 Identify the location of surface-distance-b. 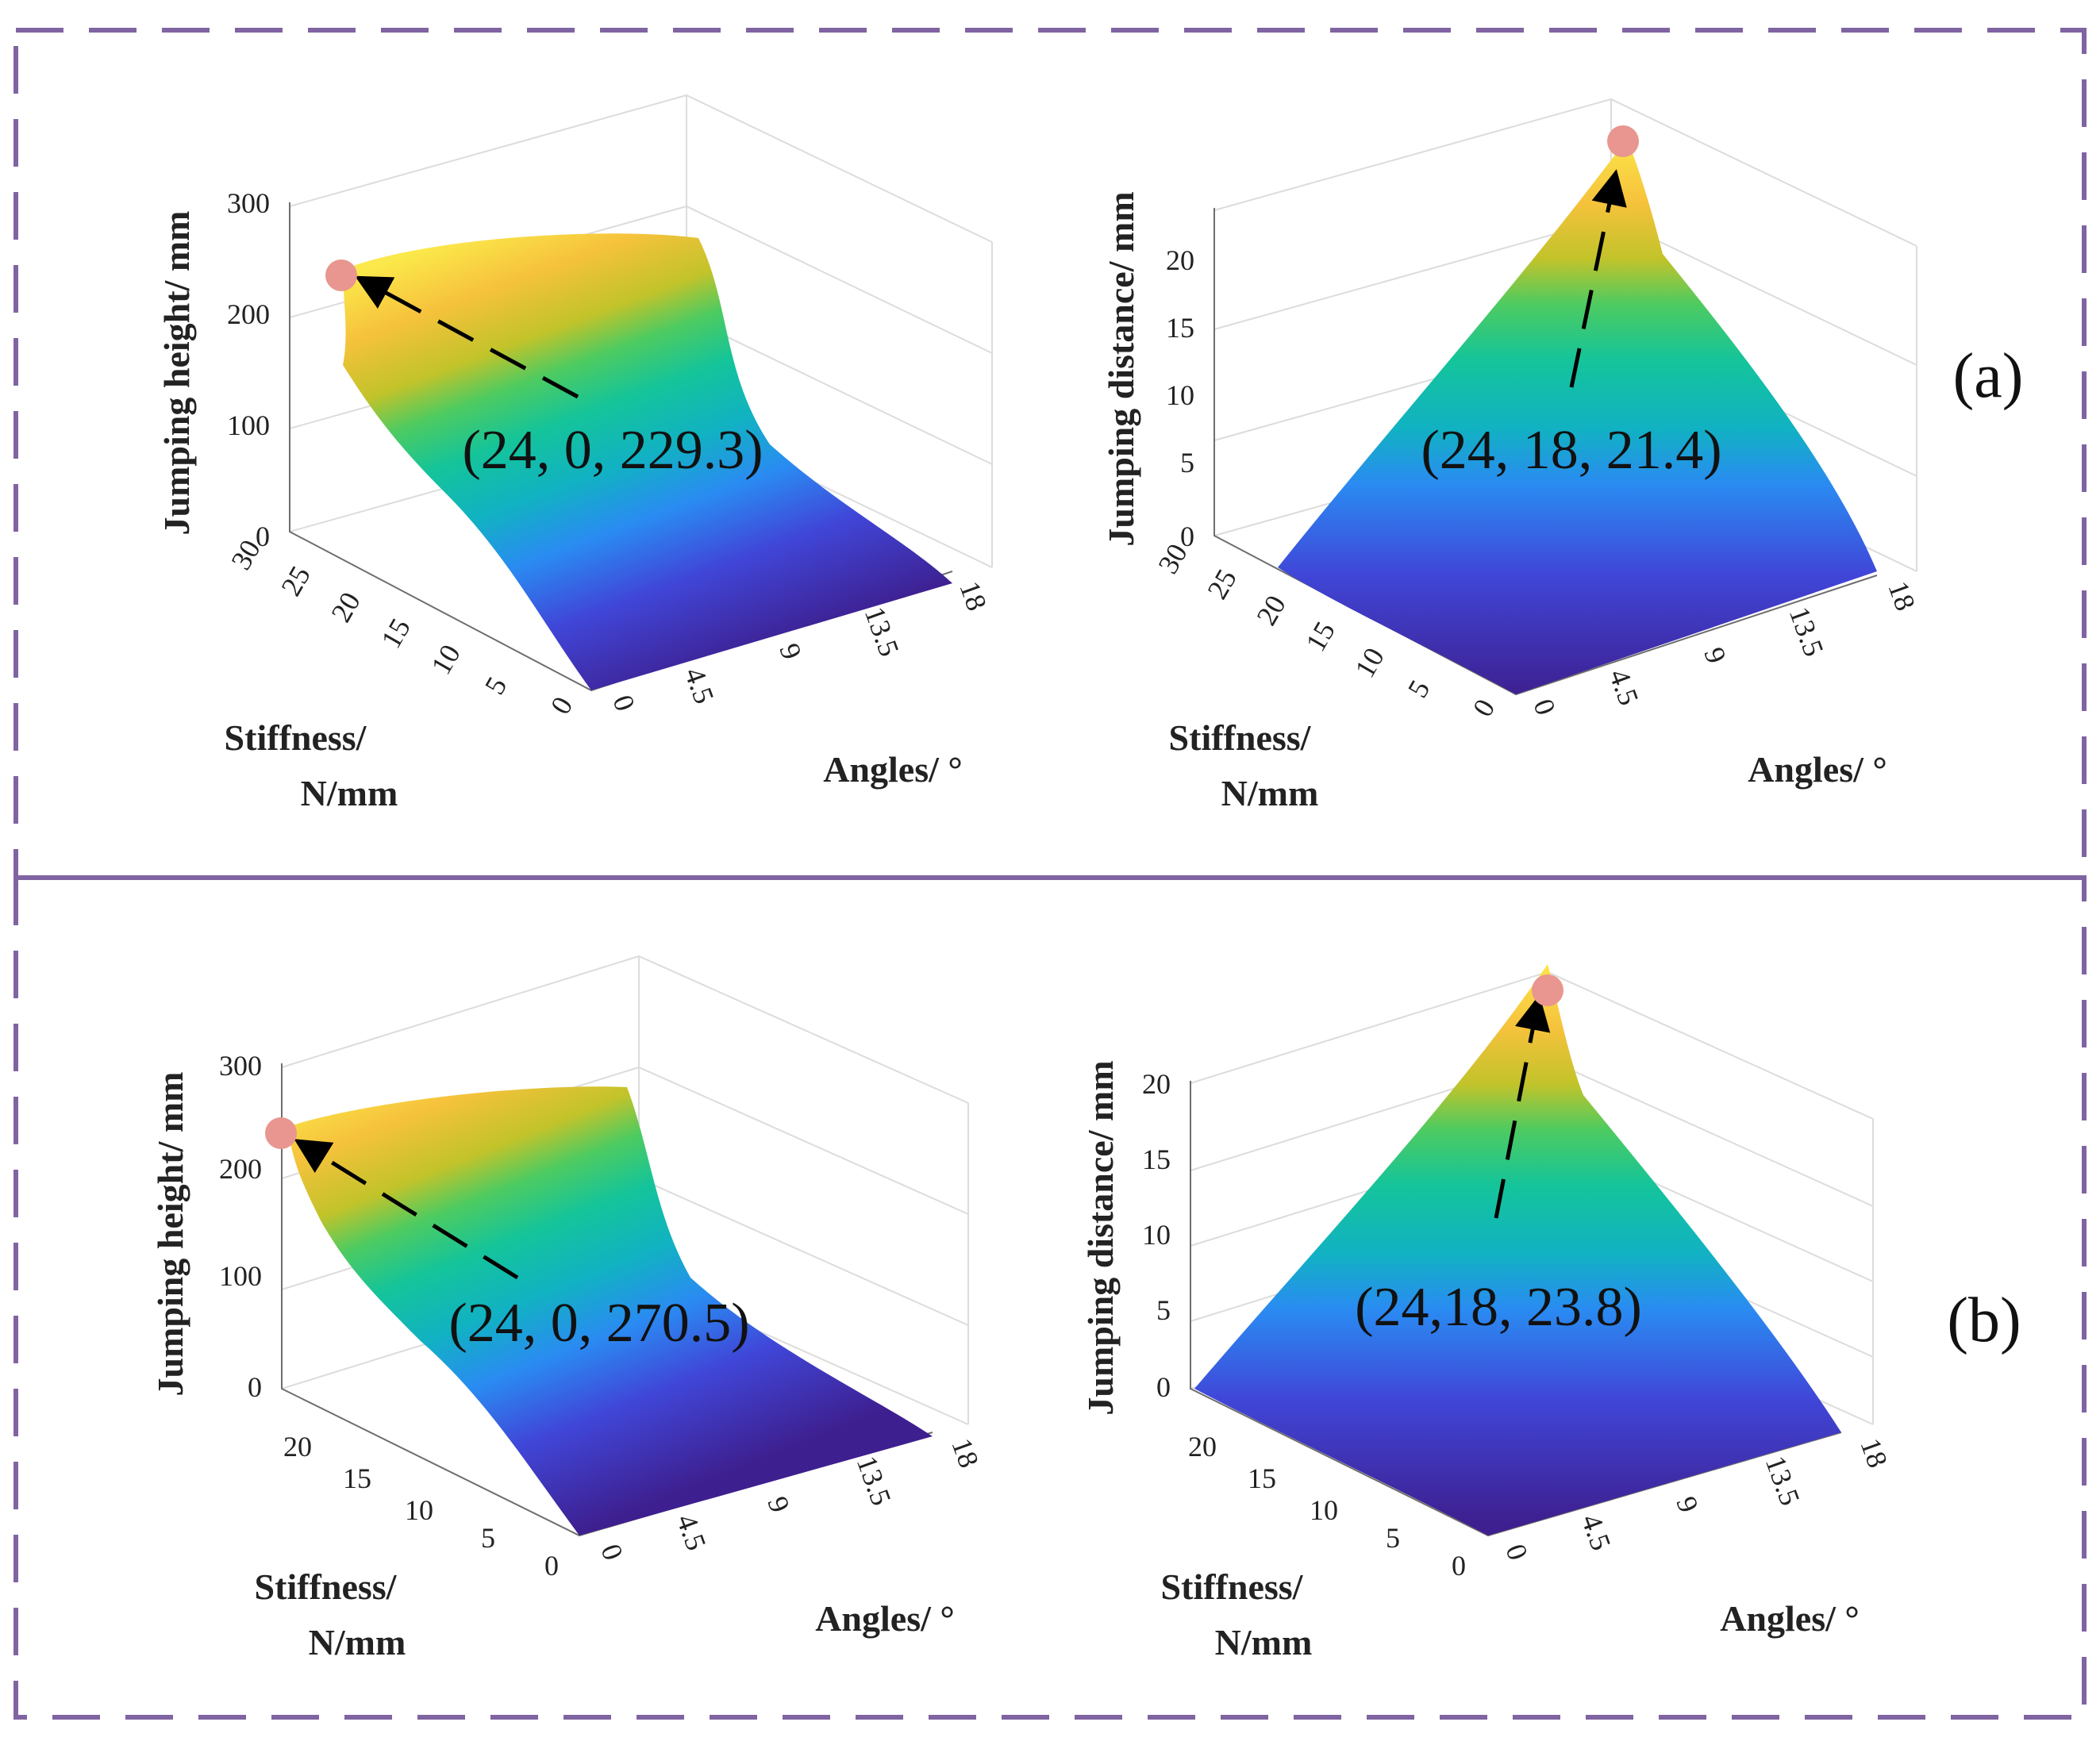
(1517, 1250).